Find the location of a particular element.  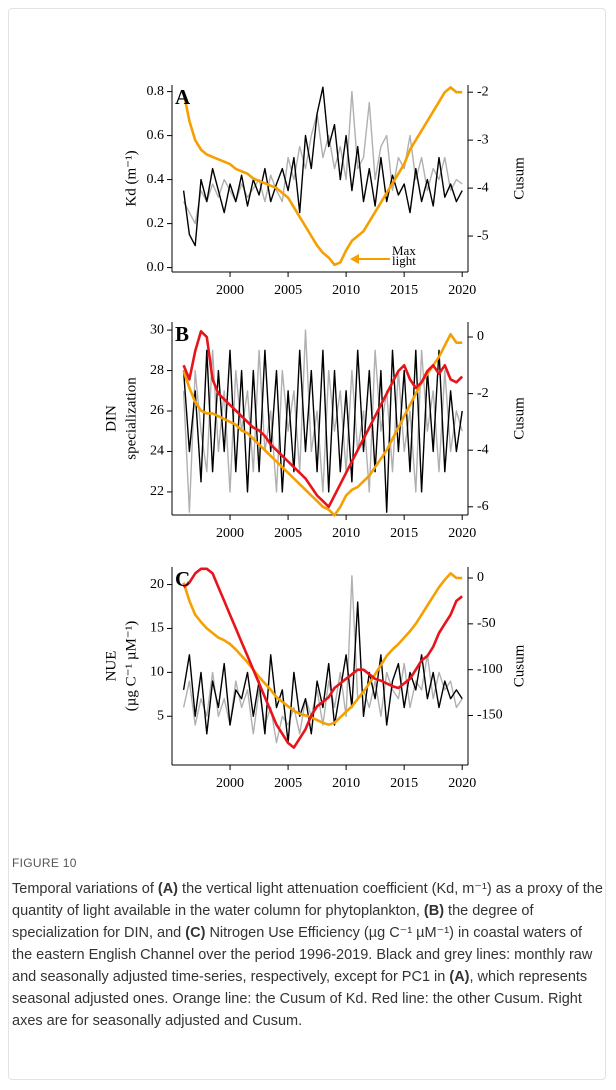

y-axis-label: DIN is located at coordinates (111, 418).